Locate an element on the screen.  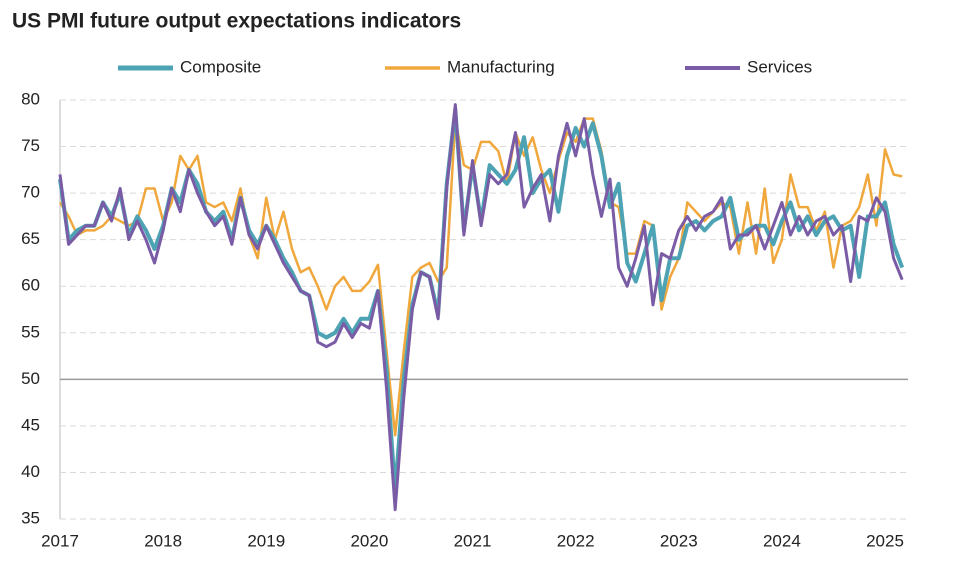
y-tick-label: 55 is located at coordinates (30, 331).